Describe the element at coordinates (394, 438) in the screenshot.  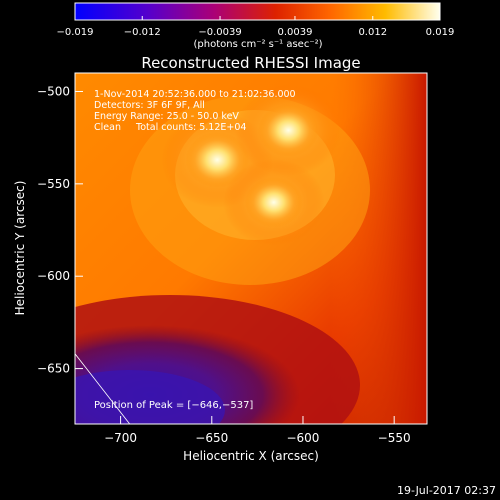
I see `x-tick-label: −550` at that location.